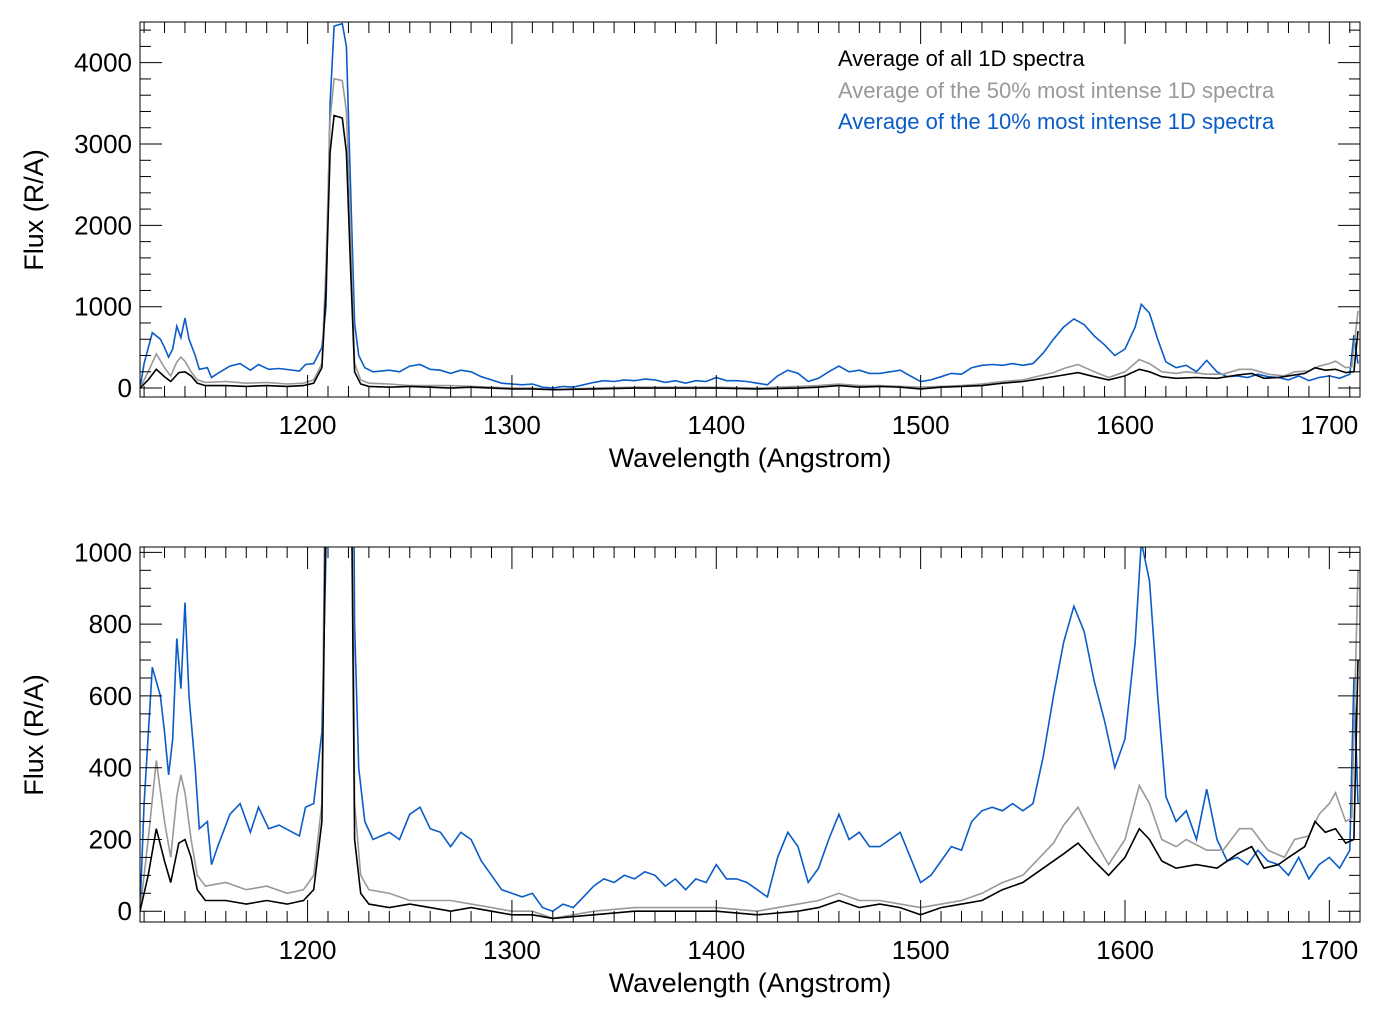 This screenshot has width=1382, height=1024. What do you see at coordinates (750, 983) in the screenshot?
I see `bottom-x-axis-title: Wavelength (Angstrom)` at bounding box center [750, 983].